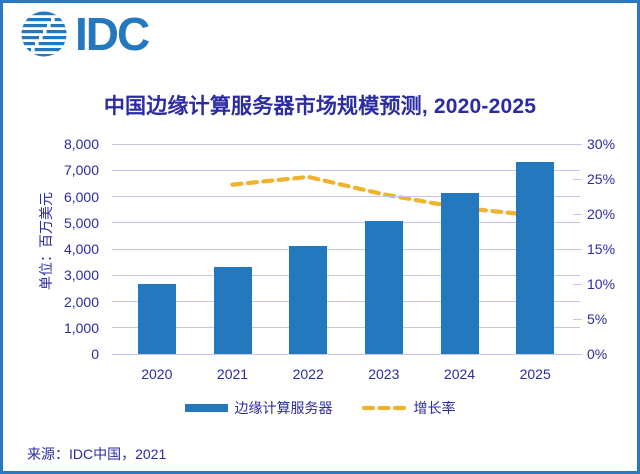 Image resolution: width=640 pixels, height=474 pixels. I want to click on y-axis-right: 30% 25% 20% 15% 10% 5% 0%, so click(613, 249).